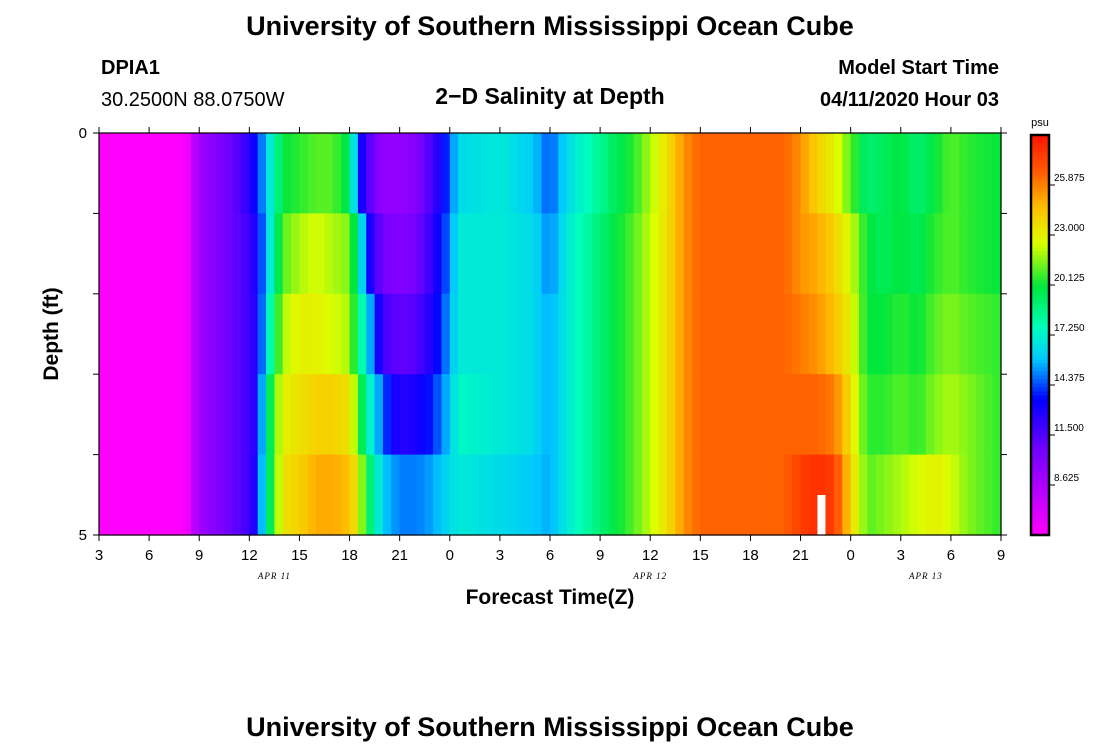  What do you see at coordinates (649, 576) in the screenshot?
I see `date-label: APR 12` at bounding box center [649, 576].